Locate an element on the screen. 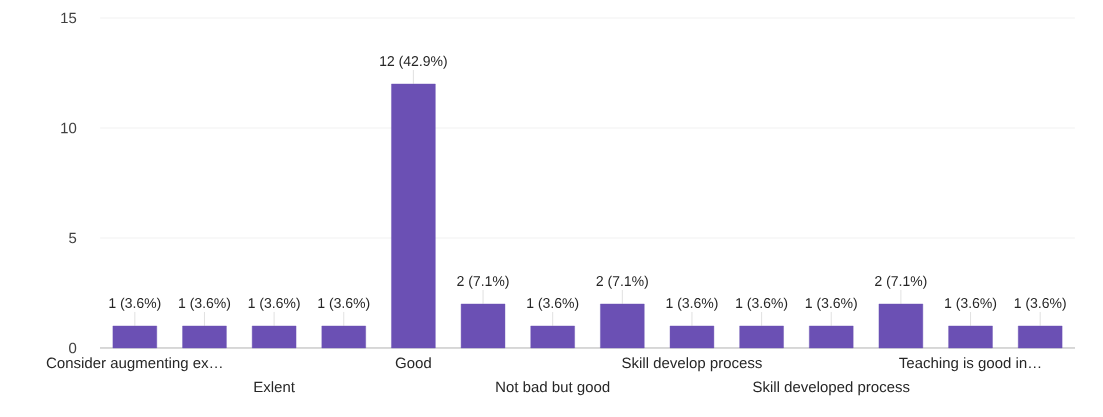  x-tick-label: Good is located at coordinates (413, 363).